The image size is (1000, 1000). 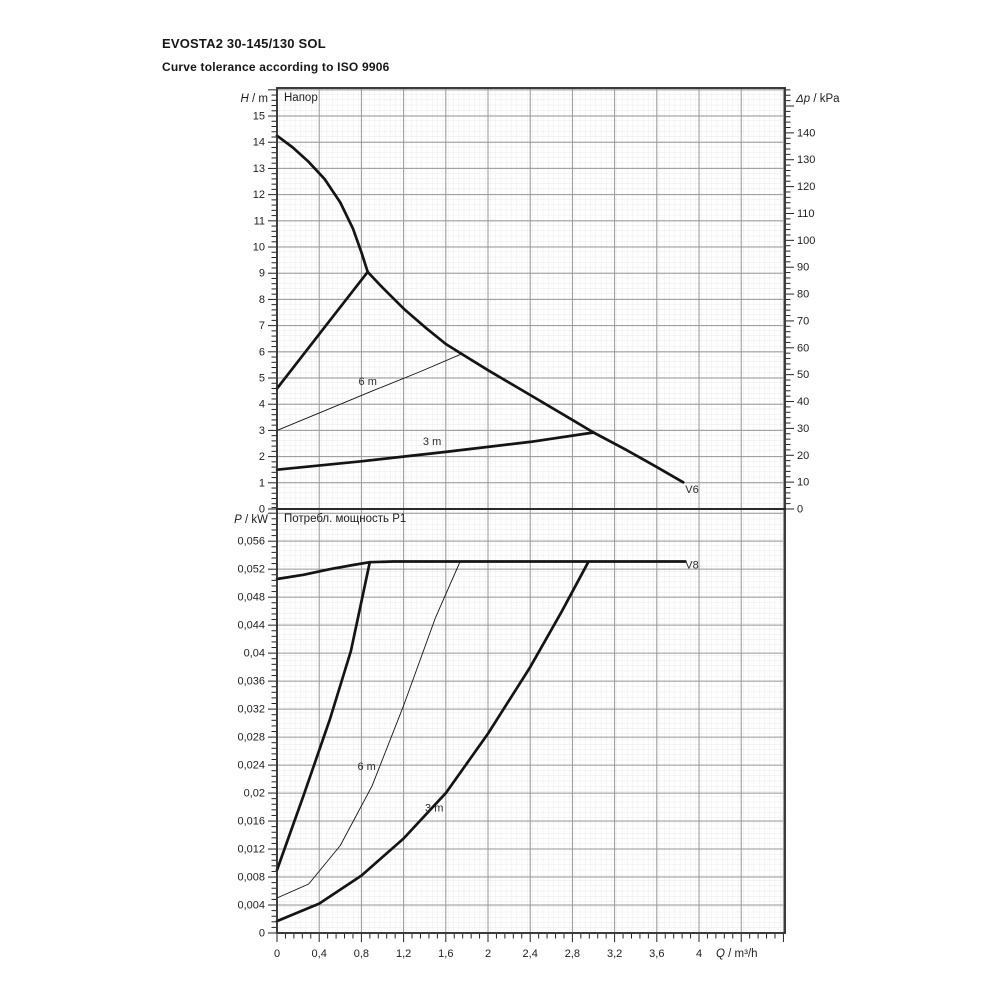 What do you see at coordinates (259, 117) in the screenshot?
I see `left-axis-tick-label: 15` at bounding box center [259, 117].